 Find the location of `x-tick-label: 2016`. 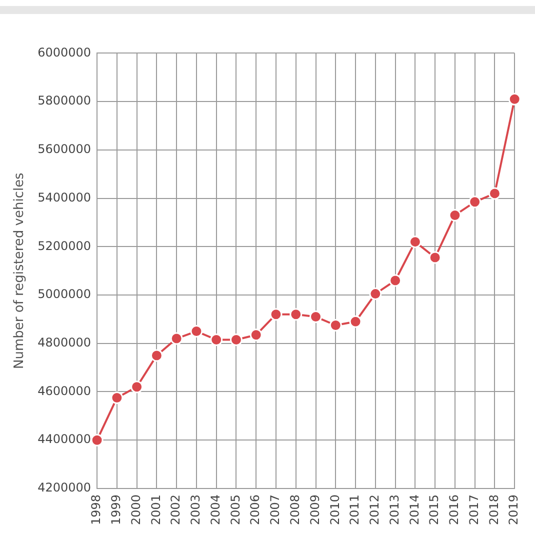

x-tick-label: 2016 is located at coordinates (454, 510).